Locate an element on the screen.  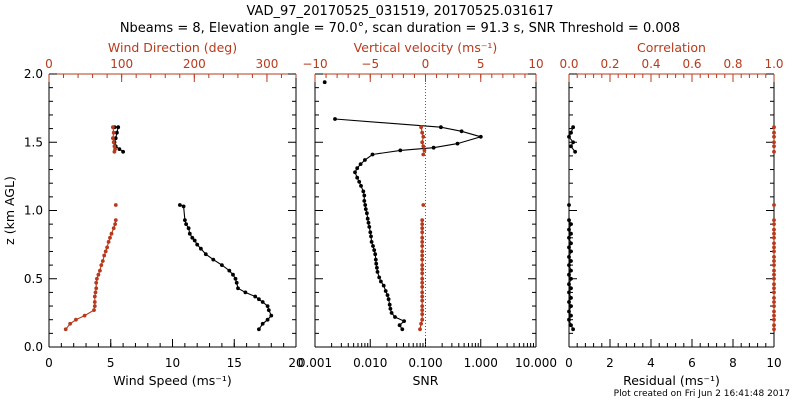
plot-created-footer: Plot created on Fri Jun 2 16:41:48 2017 is located at coordinates (702, 394).